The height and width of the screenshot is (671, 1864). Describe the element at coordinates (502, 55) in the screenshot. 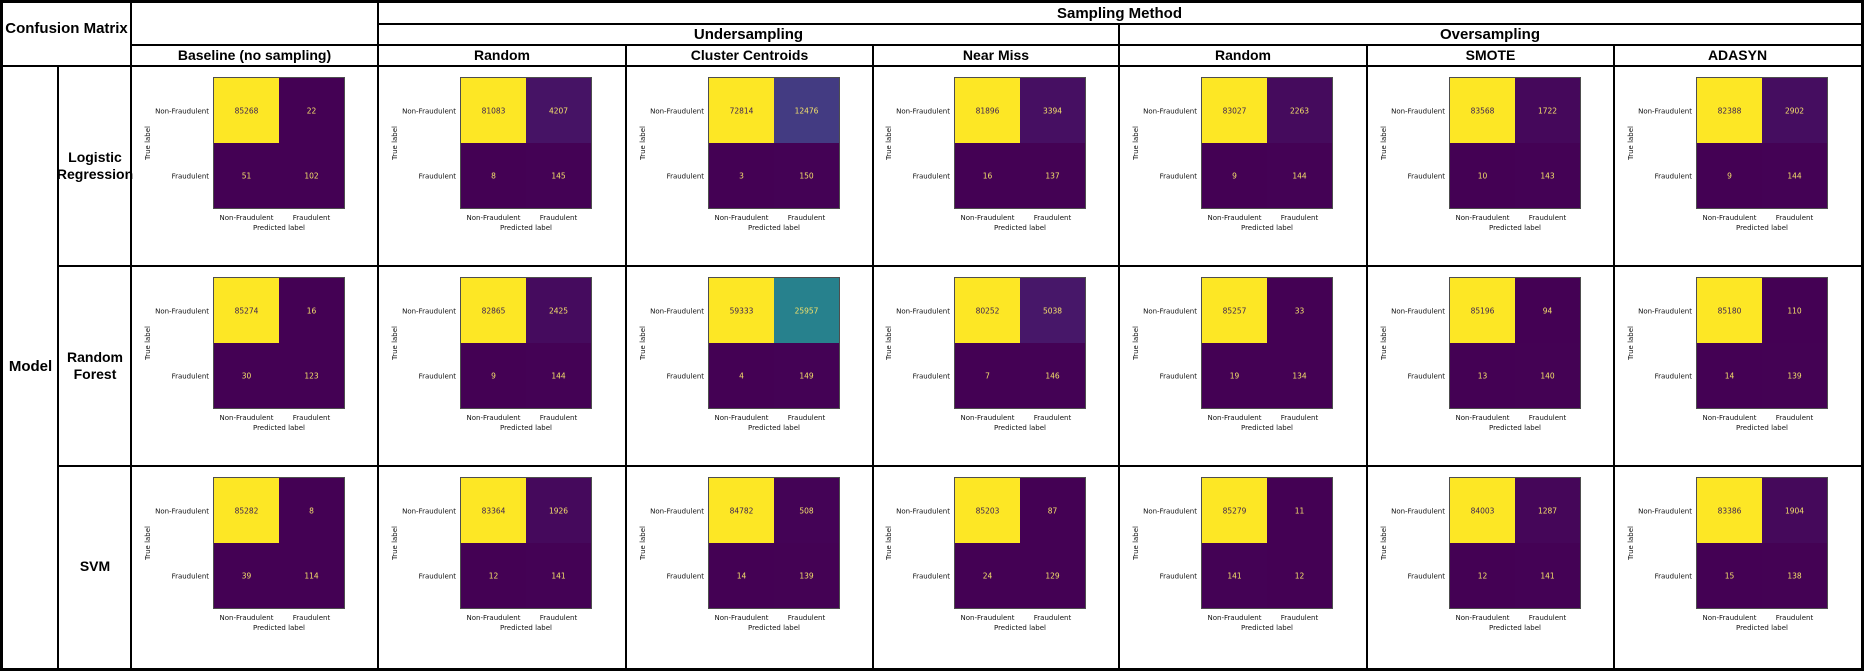

I see `column-header-under-random: Random` at that location.